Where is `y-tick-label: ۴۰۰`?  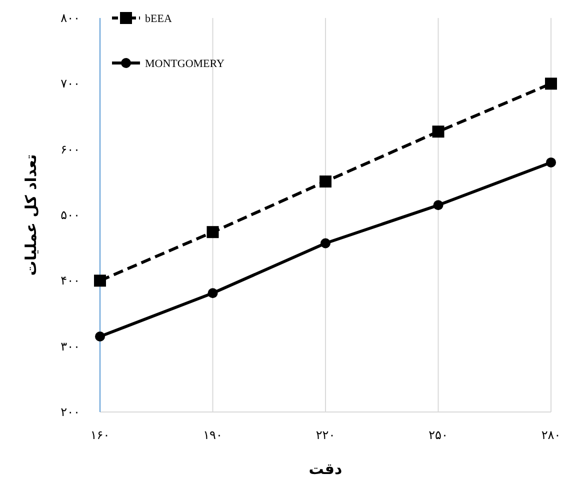
y-tick-label: ۴۰۰ is located at coordinates (70, 281).